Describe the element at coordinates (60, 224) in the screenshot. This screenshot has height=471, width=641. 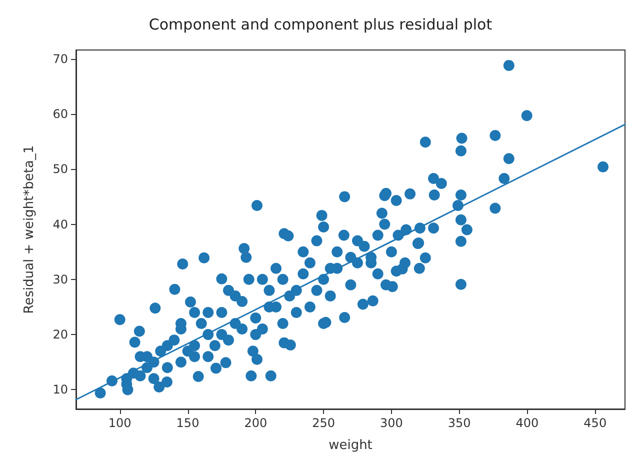
I see `y-tick-label: 40` at that location.